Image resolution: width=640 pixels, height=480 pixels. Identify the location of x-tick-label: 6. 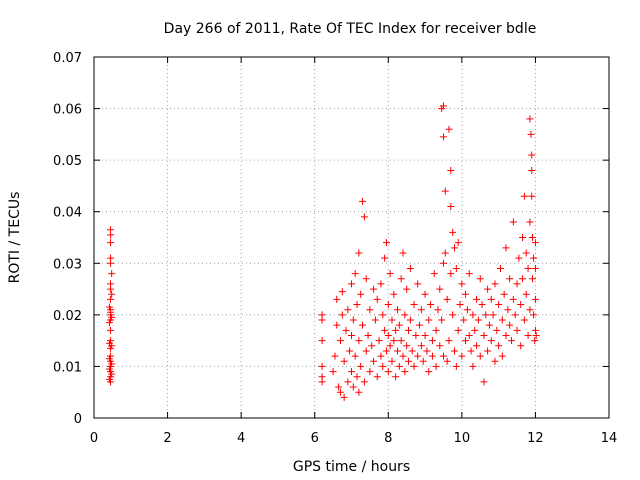
(315, 438).